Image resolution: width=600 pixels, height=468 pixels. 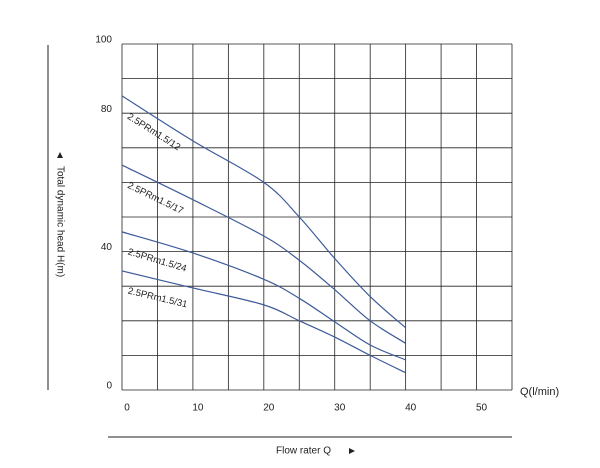 I want to click on y-tick-label: 40, so click(x=107, y=247).